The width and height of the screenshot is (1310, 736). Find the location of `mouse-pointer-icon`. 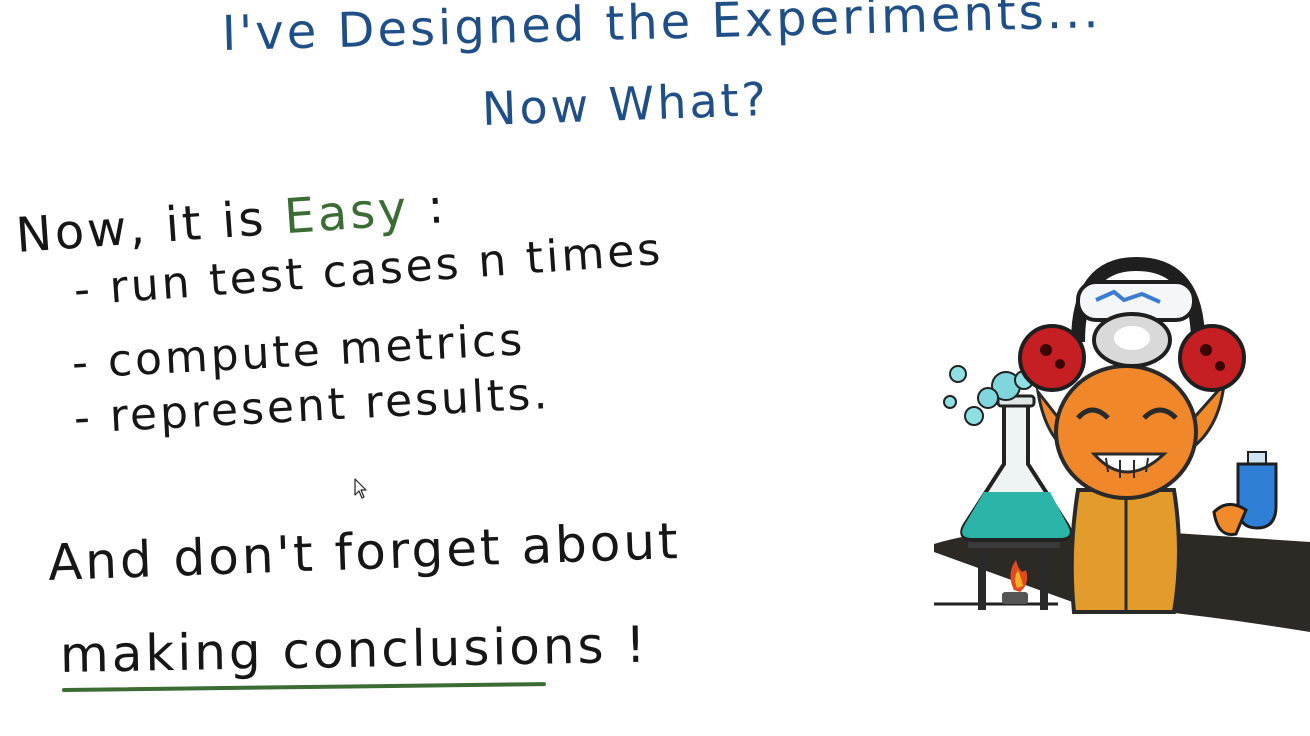

mouse-pointer-icon is located at coordinates (361, 491).